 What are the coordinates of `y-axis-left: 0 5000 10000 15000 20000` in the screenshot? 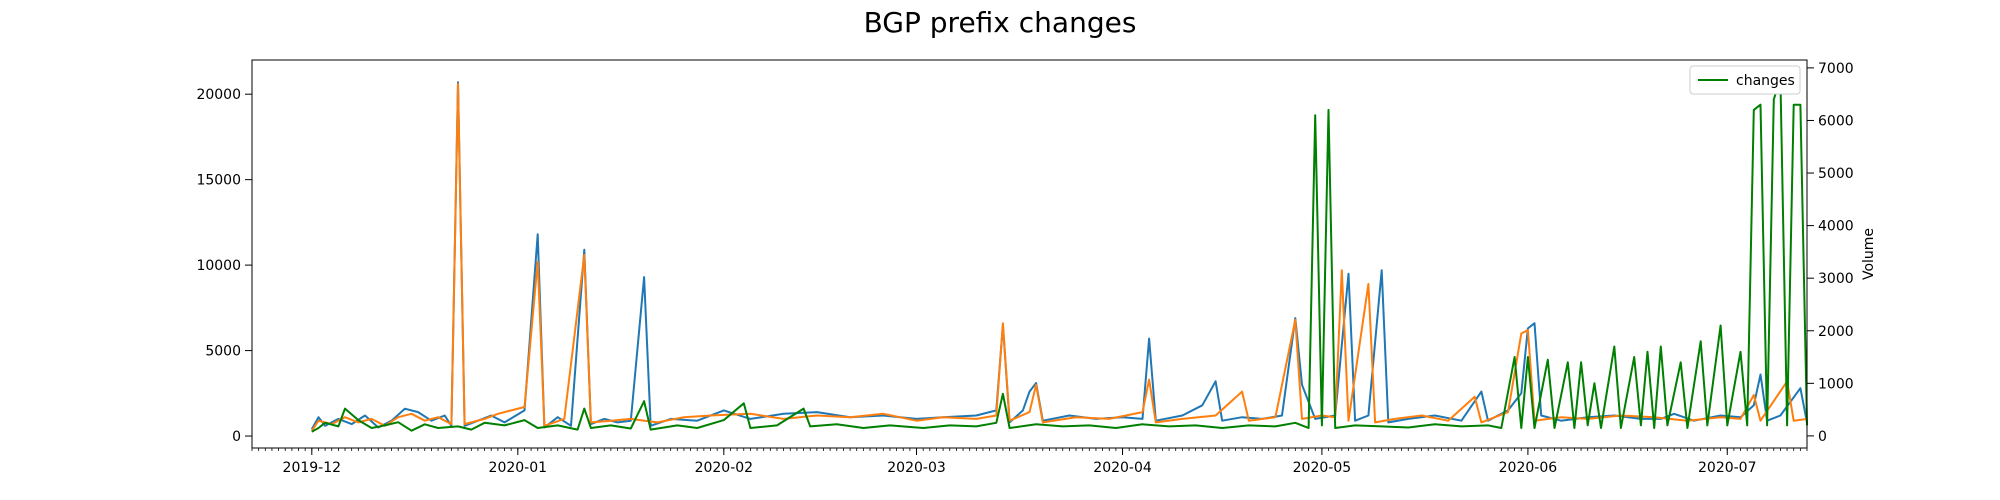 It's located at (224, 266).